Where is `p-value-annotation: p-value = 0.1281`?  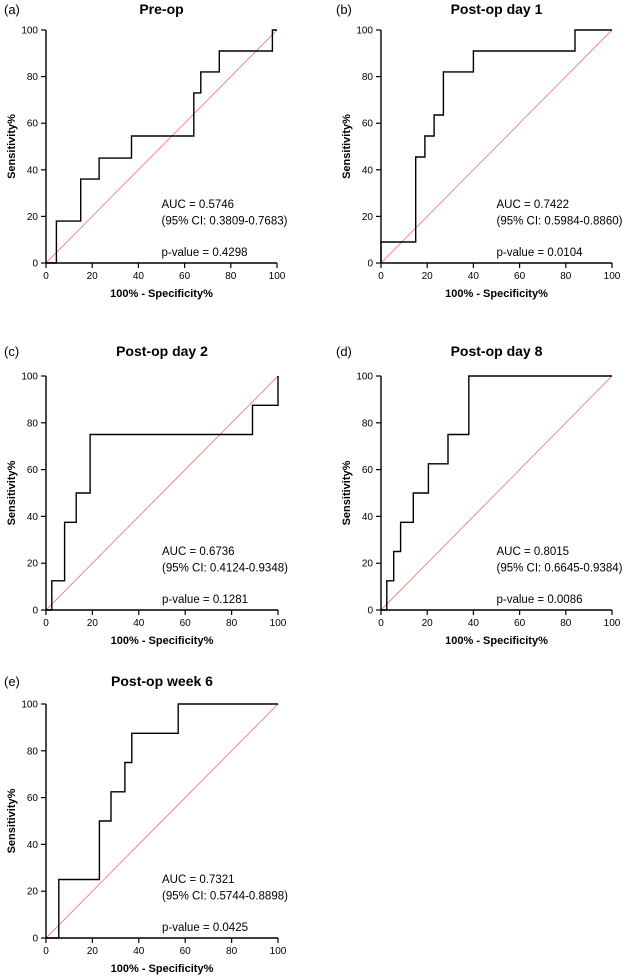
p-value-annotation: p-value = 0.1281 is located at coordinates (205, 600).